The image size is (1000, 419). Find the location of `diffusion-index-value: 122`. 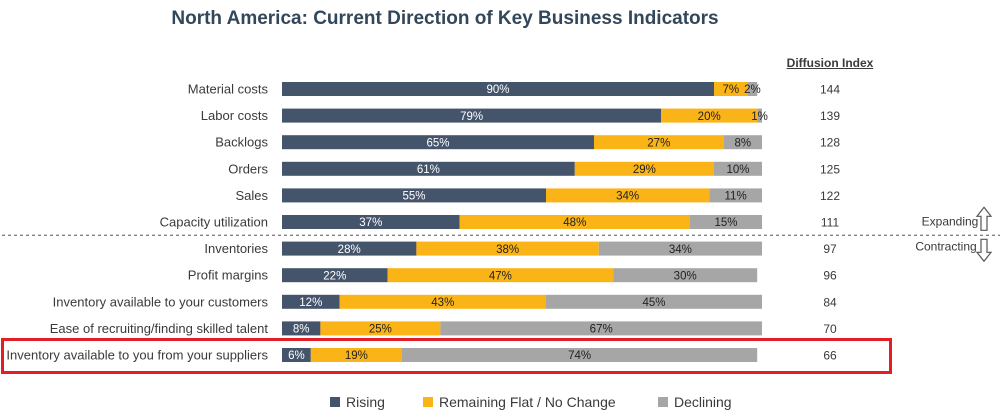

diffusion-index-value: 122 is located at coordinates (830, 196).